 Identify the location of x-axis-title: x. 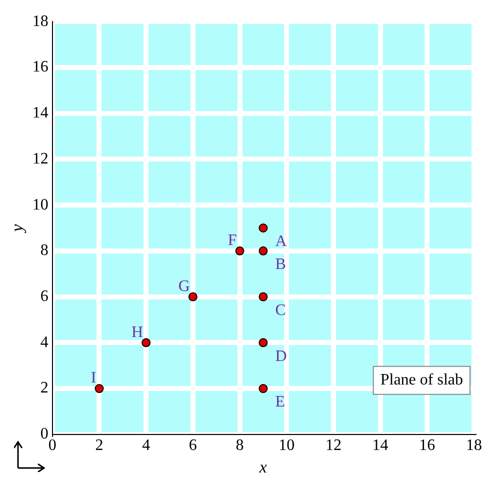
(263, 466).